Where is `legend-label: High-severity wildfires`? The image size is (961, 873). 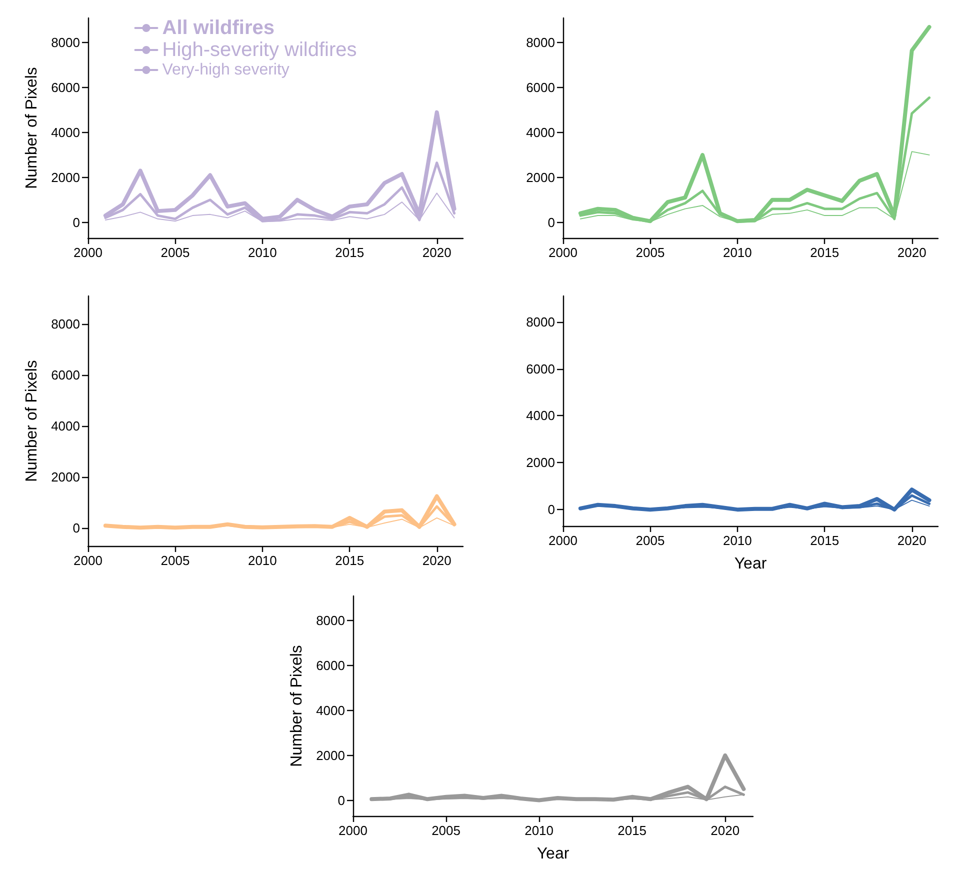 legend-label: High-severity wildfires is located at coordinates (259, 50).